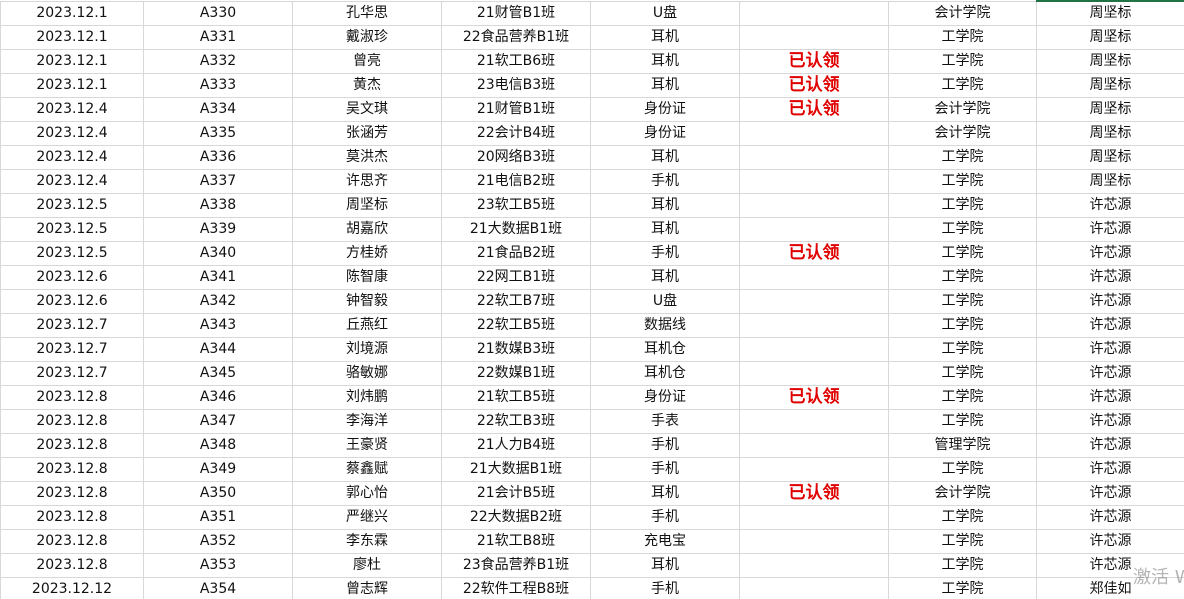 The height and width of the screenshot is (599, 1184). Describe the element at coordinates (367, 61) in the screenshot. I see `name-cell: 曾亮` at that location.